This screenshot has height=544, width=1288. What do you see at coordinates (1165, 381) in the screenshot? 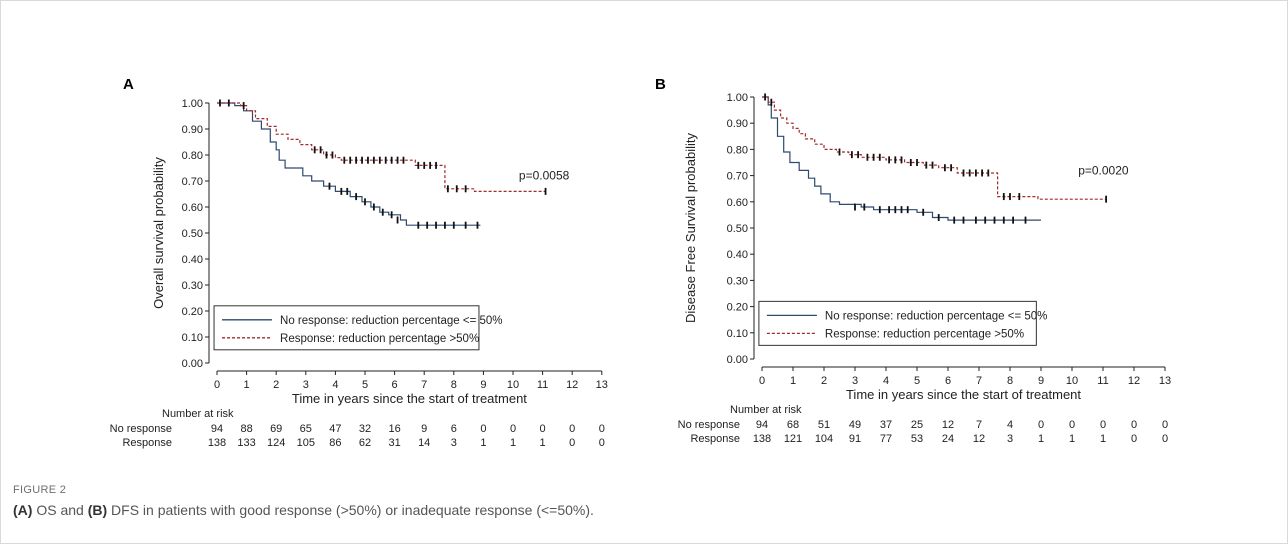
I see `x-tick-label: 13` at bounding box center [1165, 381].